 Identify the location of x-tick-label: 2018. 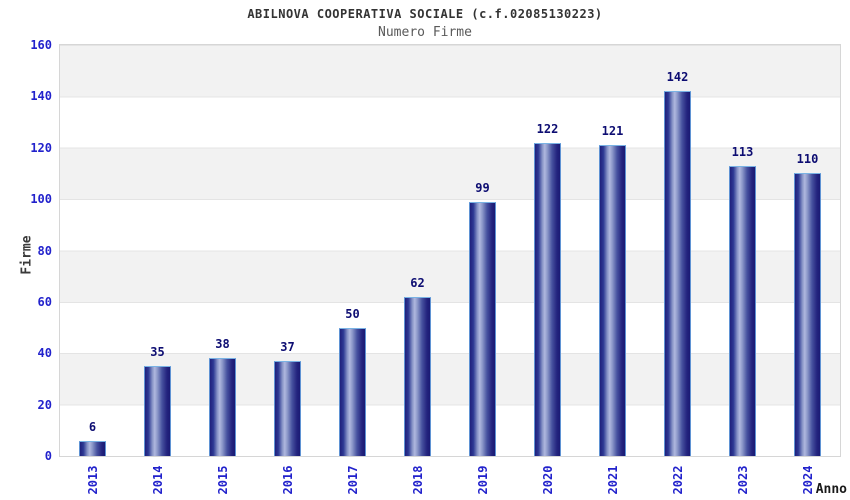
(417, 480).